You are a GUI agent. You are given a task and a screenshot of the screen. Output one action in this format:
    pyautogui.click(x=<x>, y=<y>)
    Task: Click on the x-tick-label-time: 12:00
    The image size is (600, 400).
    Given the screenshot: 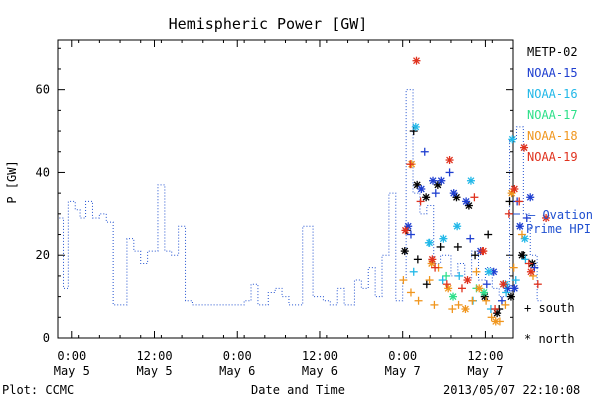 What is the action you would take?
    pyautogui.click(x=485, y=356)
    